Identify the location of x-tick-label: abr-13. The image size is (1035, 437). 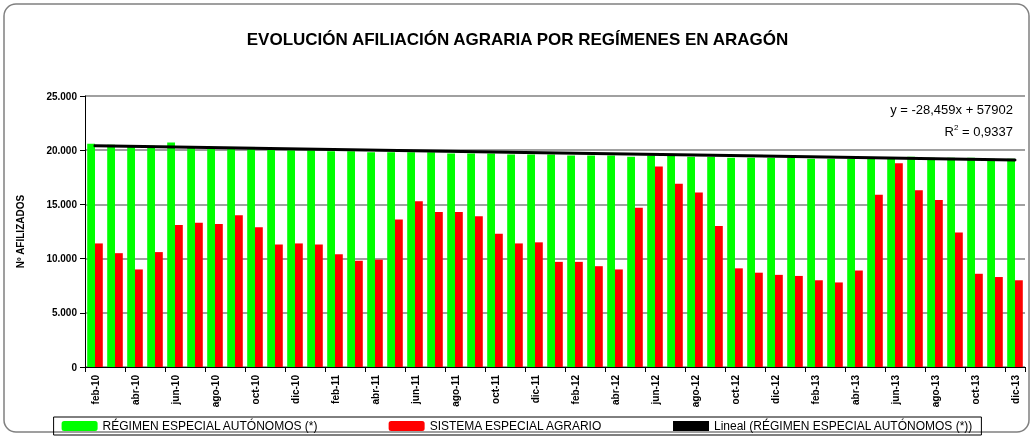
(855, 390).